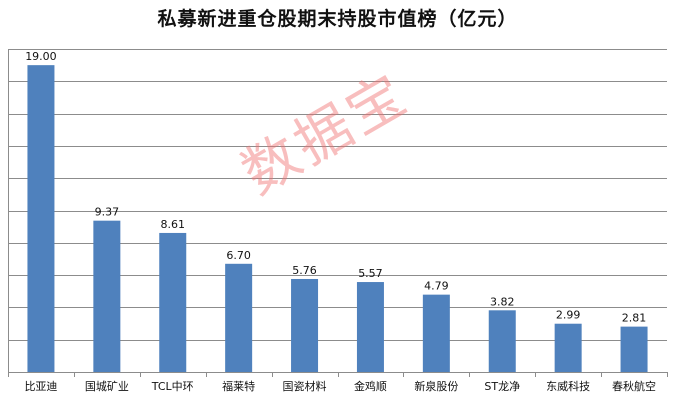 Image resolution: width=675 pixels, height=402 pixels. What do you see at coordinates (568, 386) in the screenshot?
I see `category-label: 东威科技` at bounding box center [568, 386].